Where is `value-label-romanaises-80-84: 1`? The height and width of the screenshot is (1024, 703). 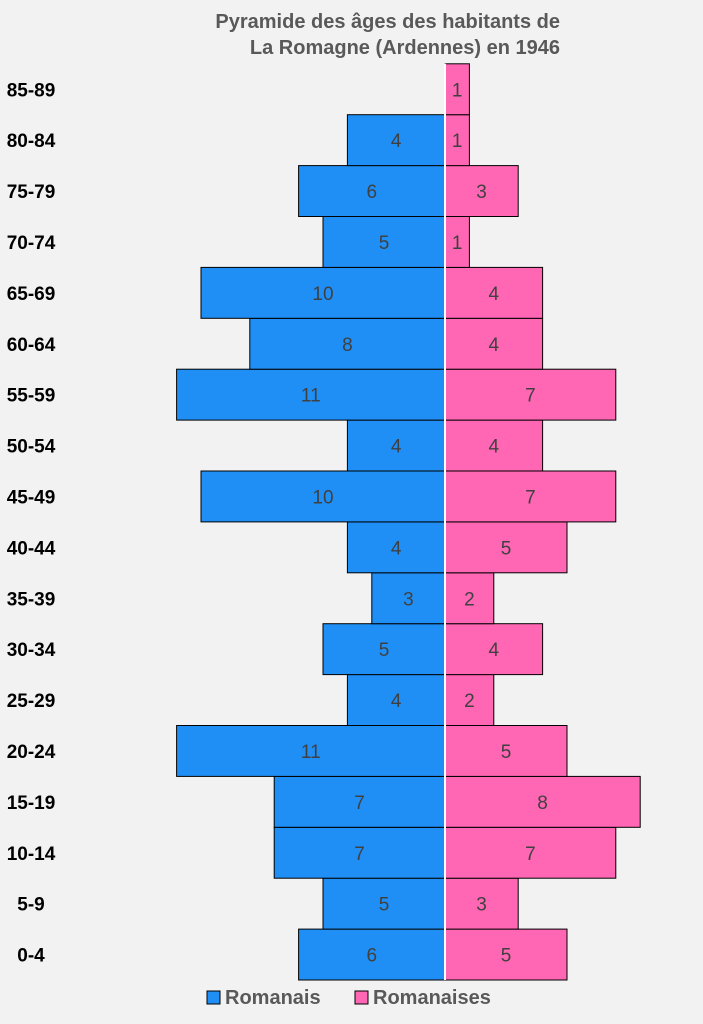 value-label-romanaises-80-84: 1 is located at coordinates (457, 141).